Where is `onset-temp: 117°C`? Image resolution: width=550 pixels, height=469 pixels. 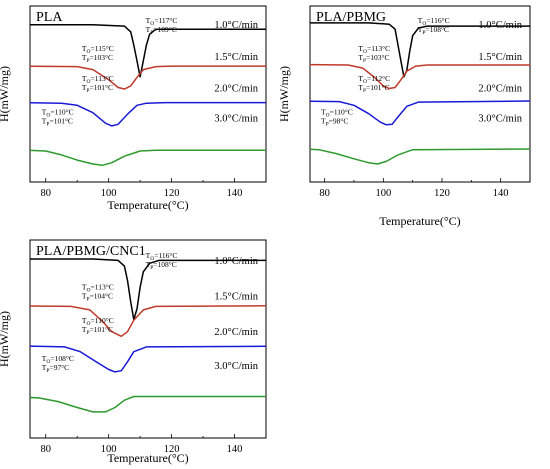 onset-temp: 117°C is located at coordinates (167, 20).